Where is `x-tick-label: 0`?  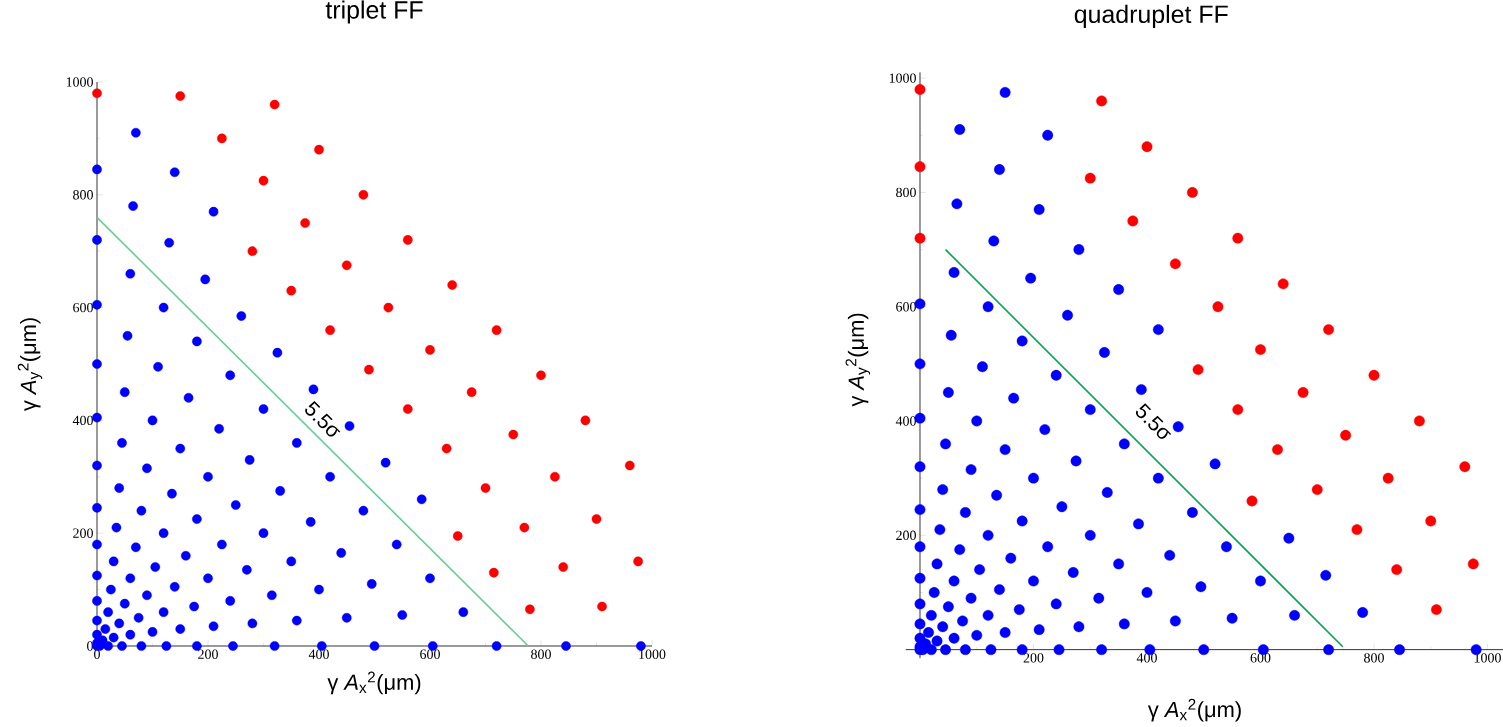
x-tick-label: 0 is located at coordinates (97, 654).